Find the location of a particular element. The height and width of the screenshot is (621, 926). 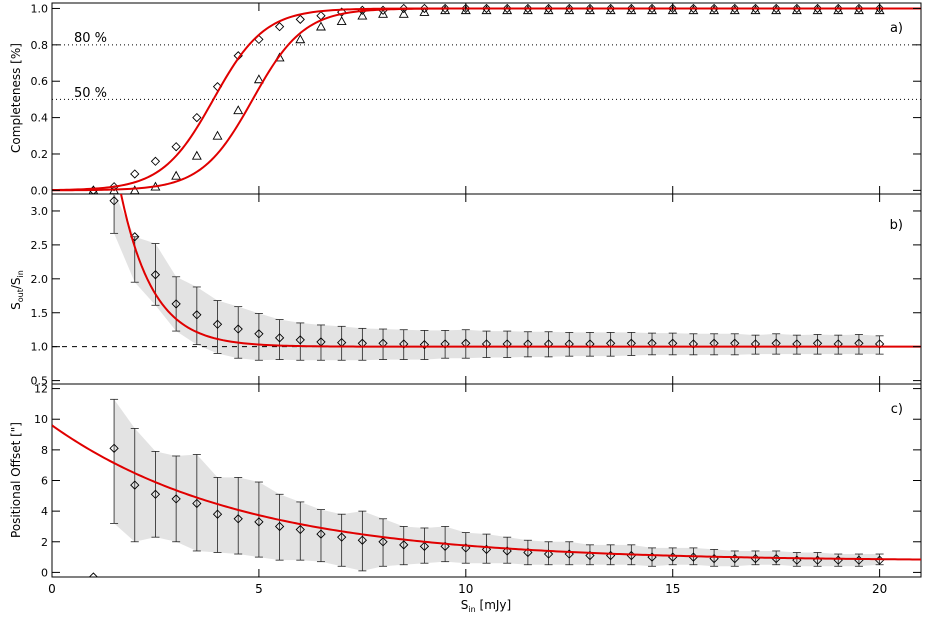

panel-c-ytick-label: 0 is located at coordinates (44, 572).